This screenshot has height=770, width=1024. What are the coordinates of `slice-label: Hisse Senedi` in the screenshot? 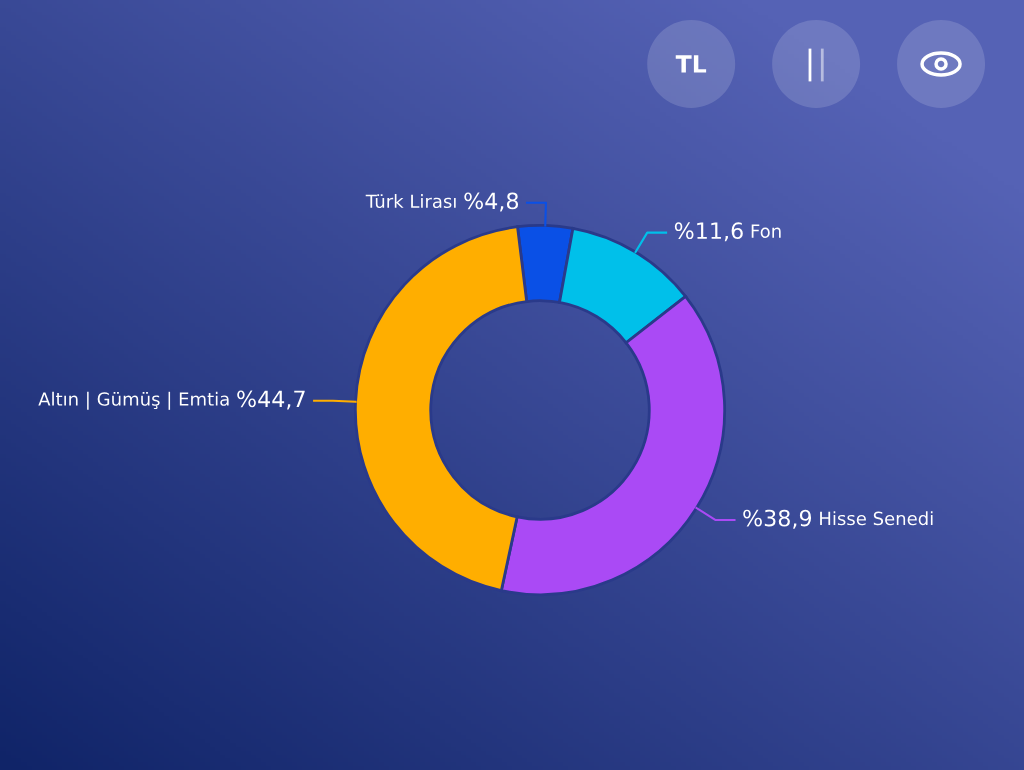 It's located at (876, 518).